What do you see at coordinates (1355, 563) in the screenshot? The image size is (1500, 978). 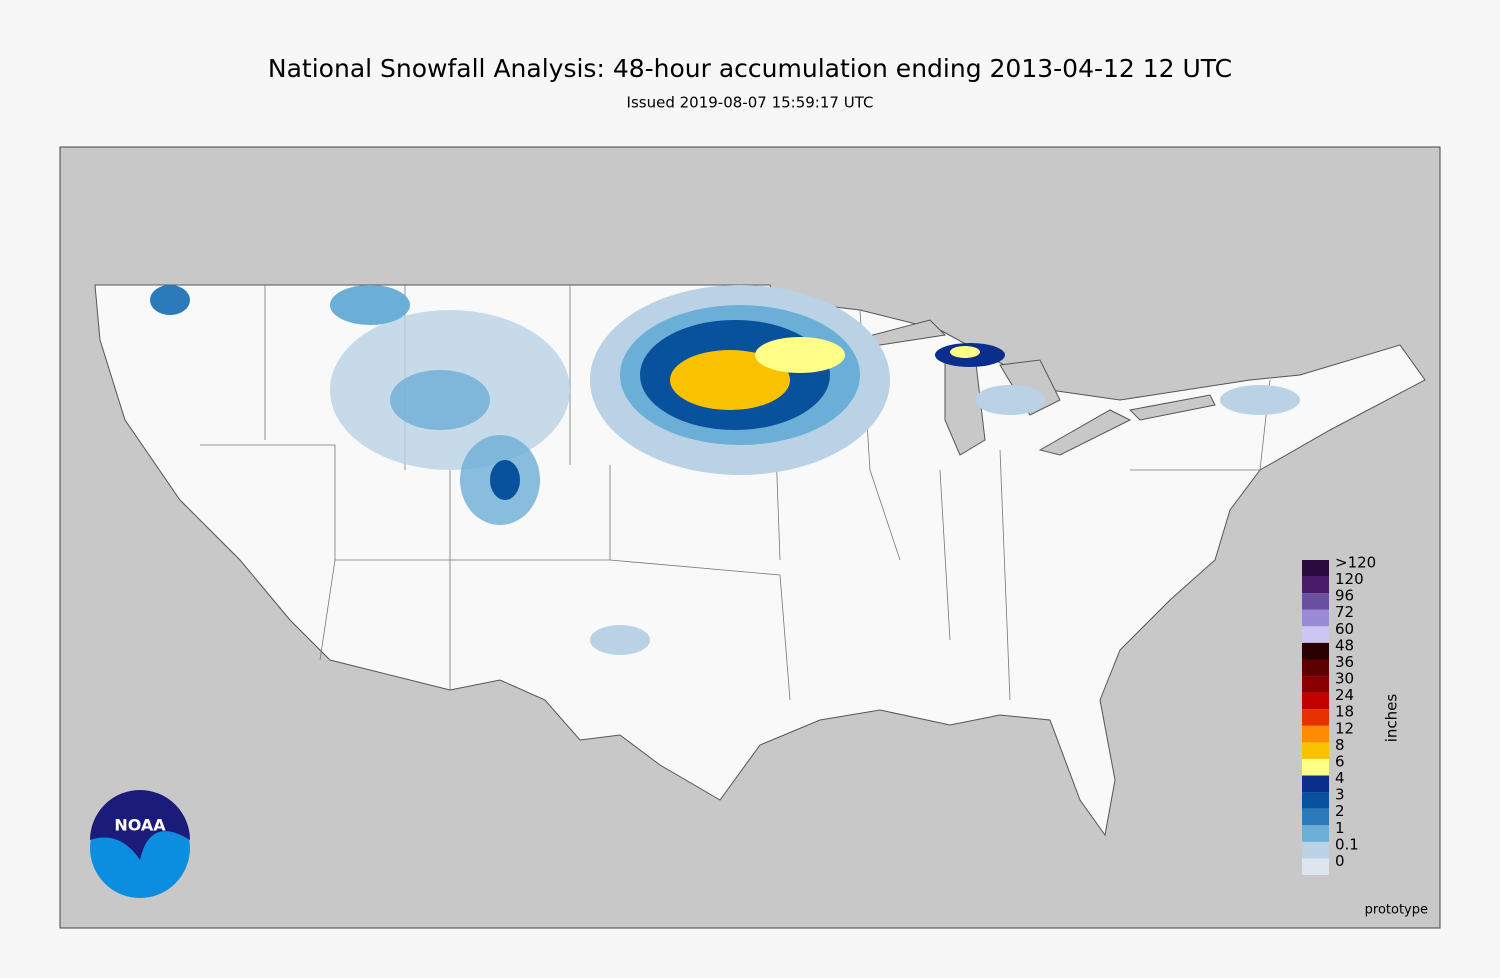 I see `legend-label: >120` at bounding box center [1355, 563].